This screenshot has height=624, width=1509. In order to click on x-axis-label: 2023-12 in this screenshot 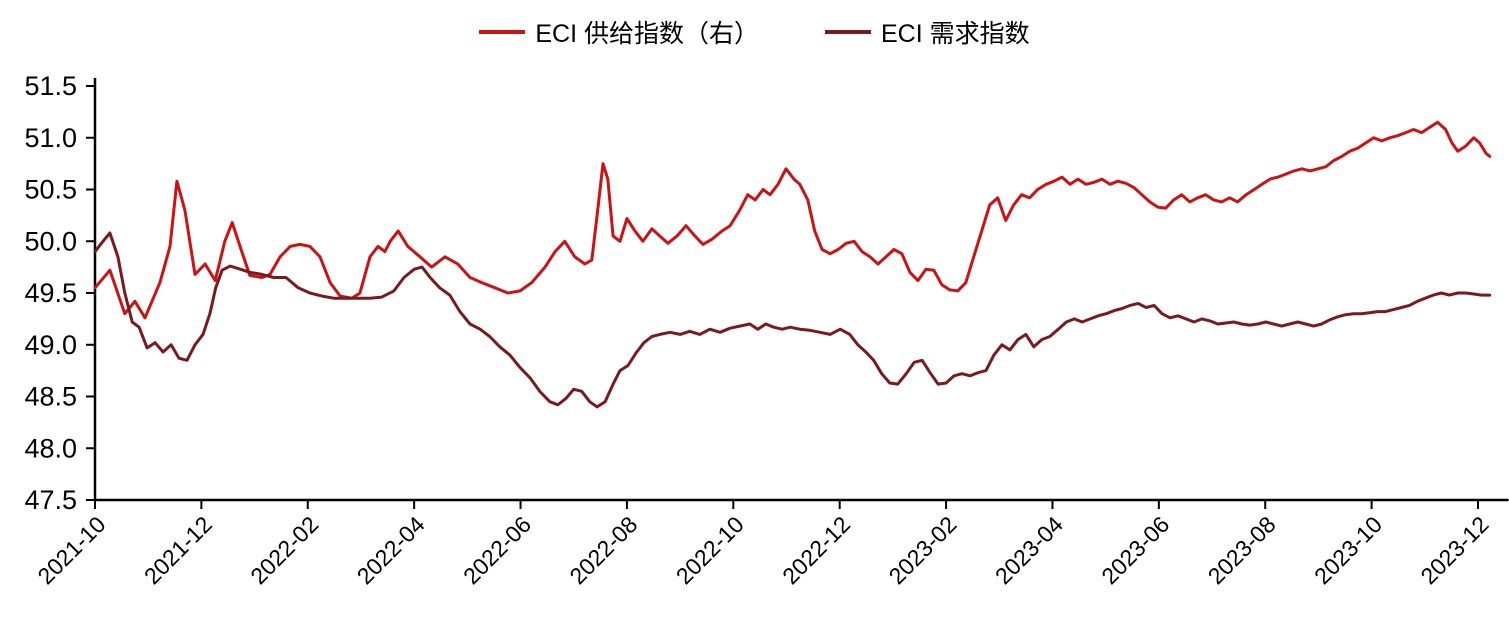, I will do `click(1454, 550)`.